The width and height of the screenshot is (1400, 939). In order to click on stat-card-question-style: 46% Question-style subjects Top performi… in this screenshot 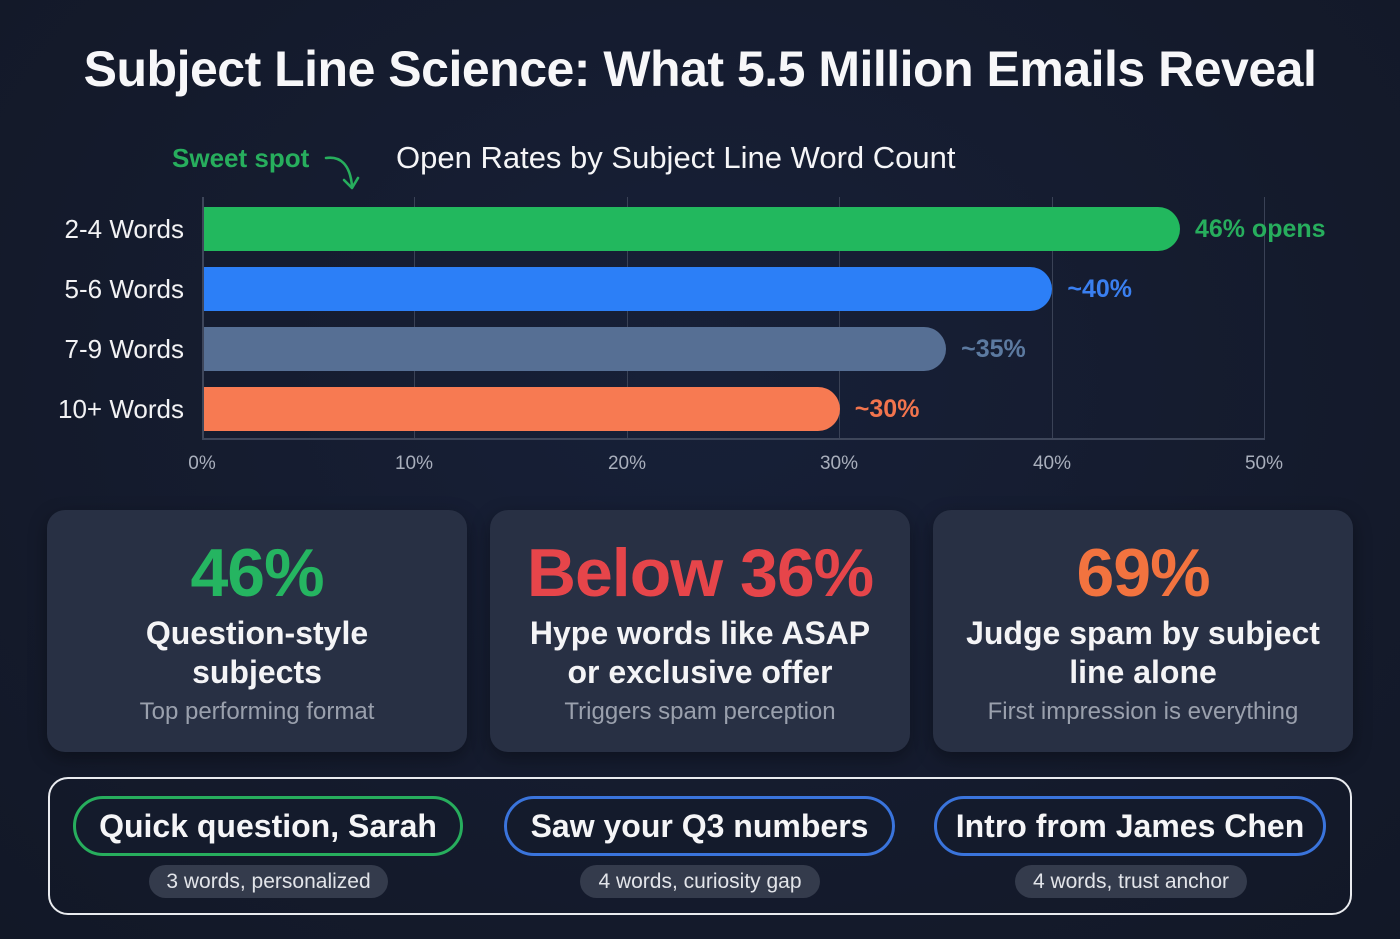, I will do `click(257, 631)`.